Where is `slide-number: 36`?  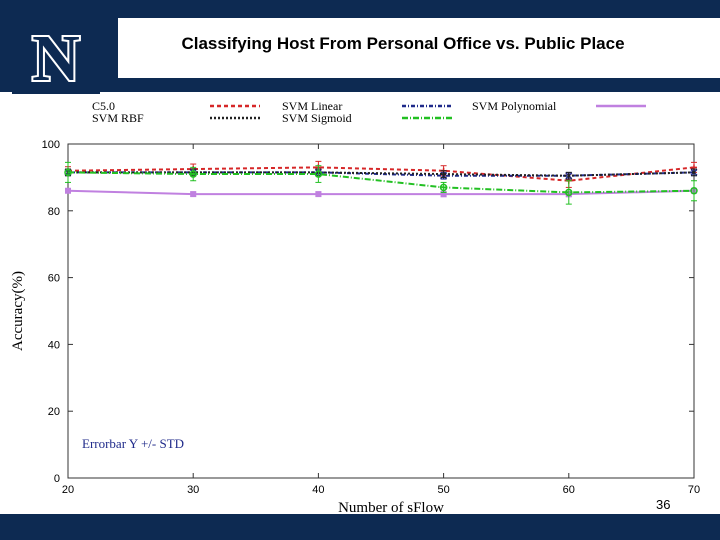 slide-number: 36 is located at coordinates (663, 504).